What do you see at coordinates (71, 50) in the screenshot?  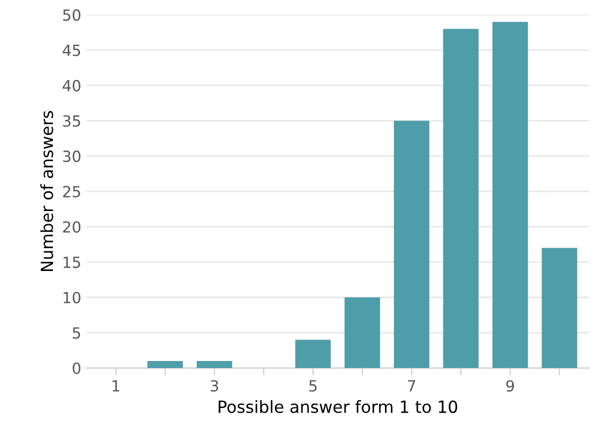 I see `y-tick-label: 45` at bounding box center [71, 50].